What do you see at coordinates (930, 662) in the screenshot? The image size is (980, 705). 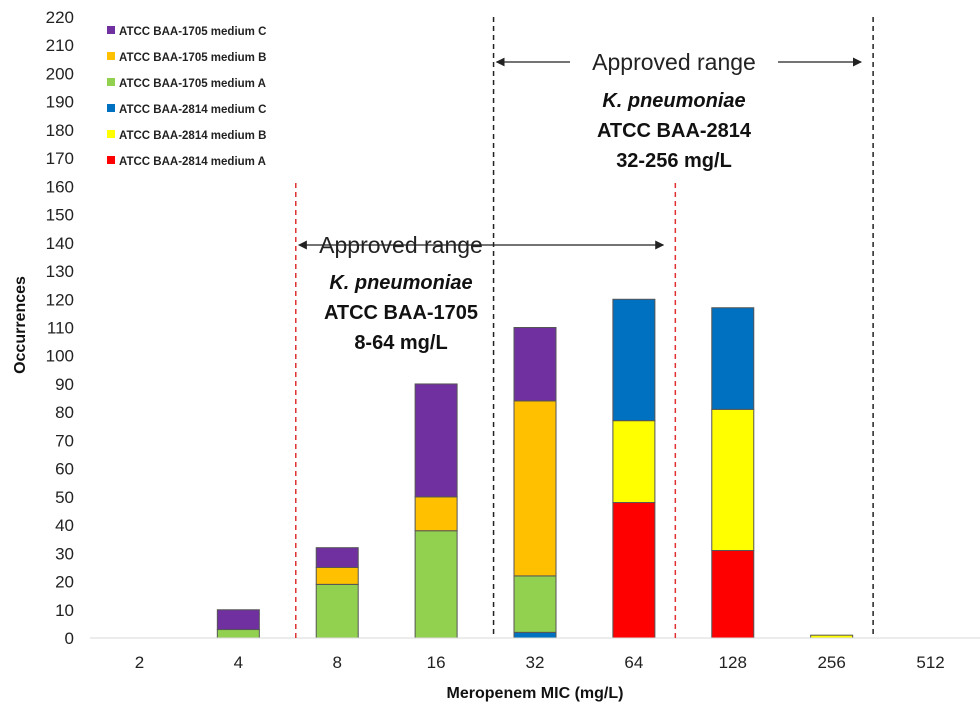 I see `x-tick-label: 512` at bounding box center [930, 662].